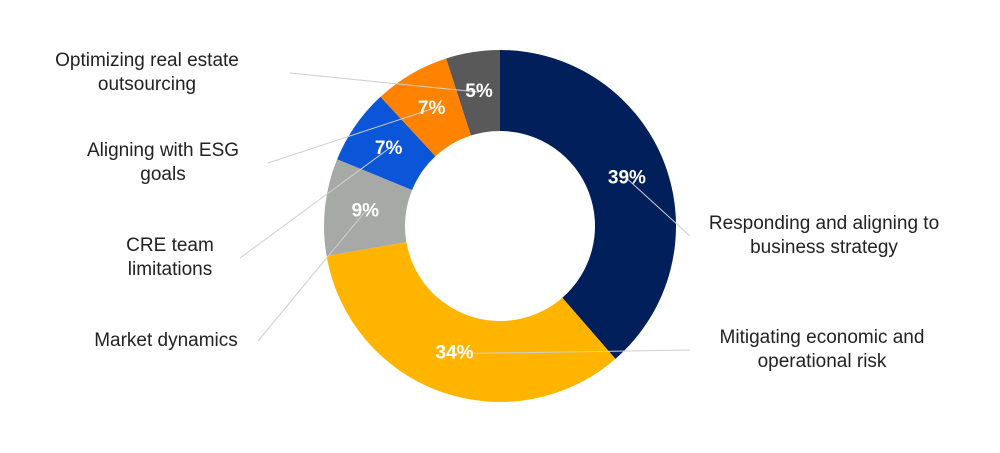 Image resolution: width=1000 pixels, height=453 pixels. I want to click on category-label: Aligning with ESG goals, so click(163, 162).